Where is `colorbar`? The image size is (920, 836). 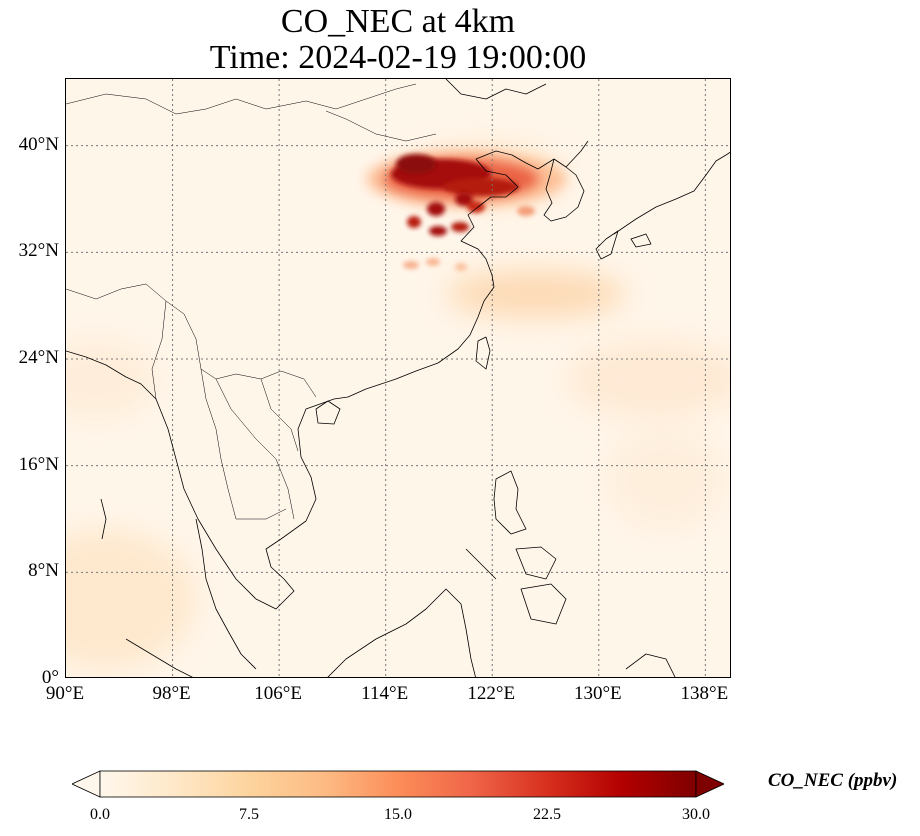
colorbar is located at coordinates (398, 784).